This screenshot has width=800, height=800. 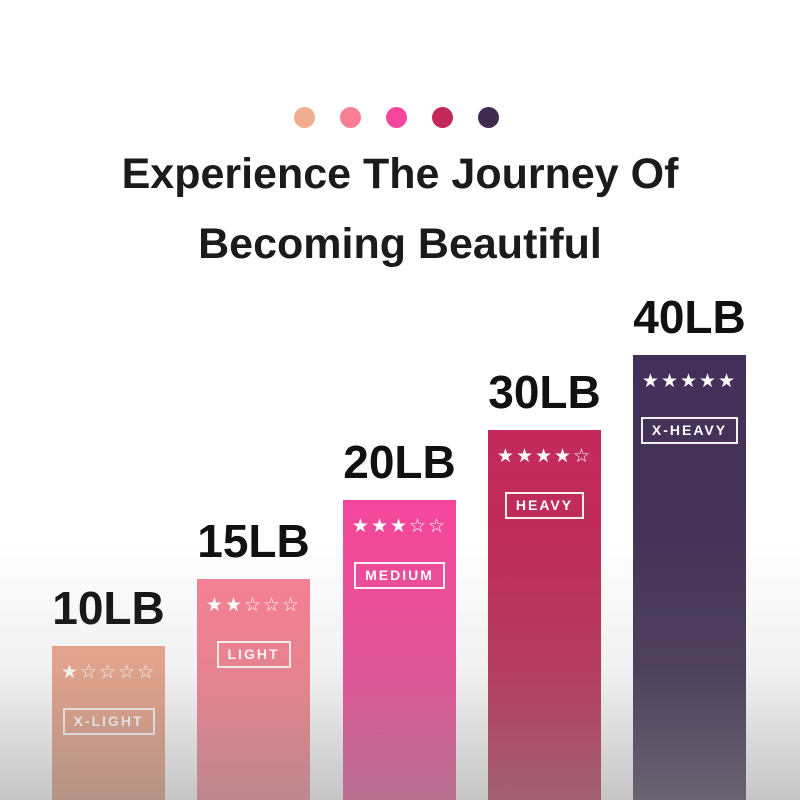 I want to click on level-badge: X-HEAVY, so click(x=689, y=430).